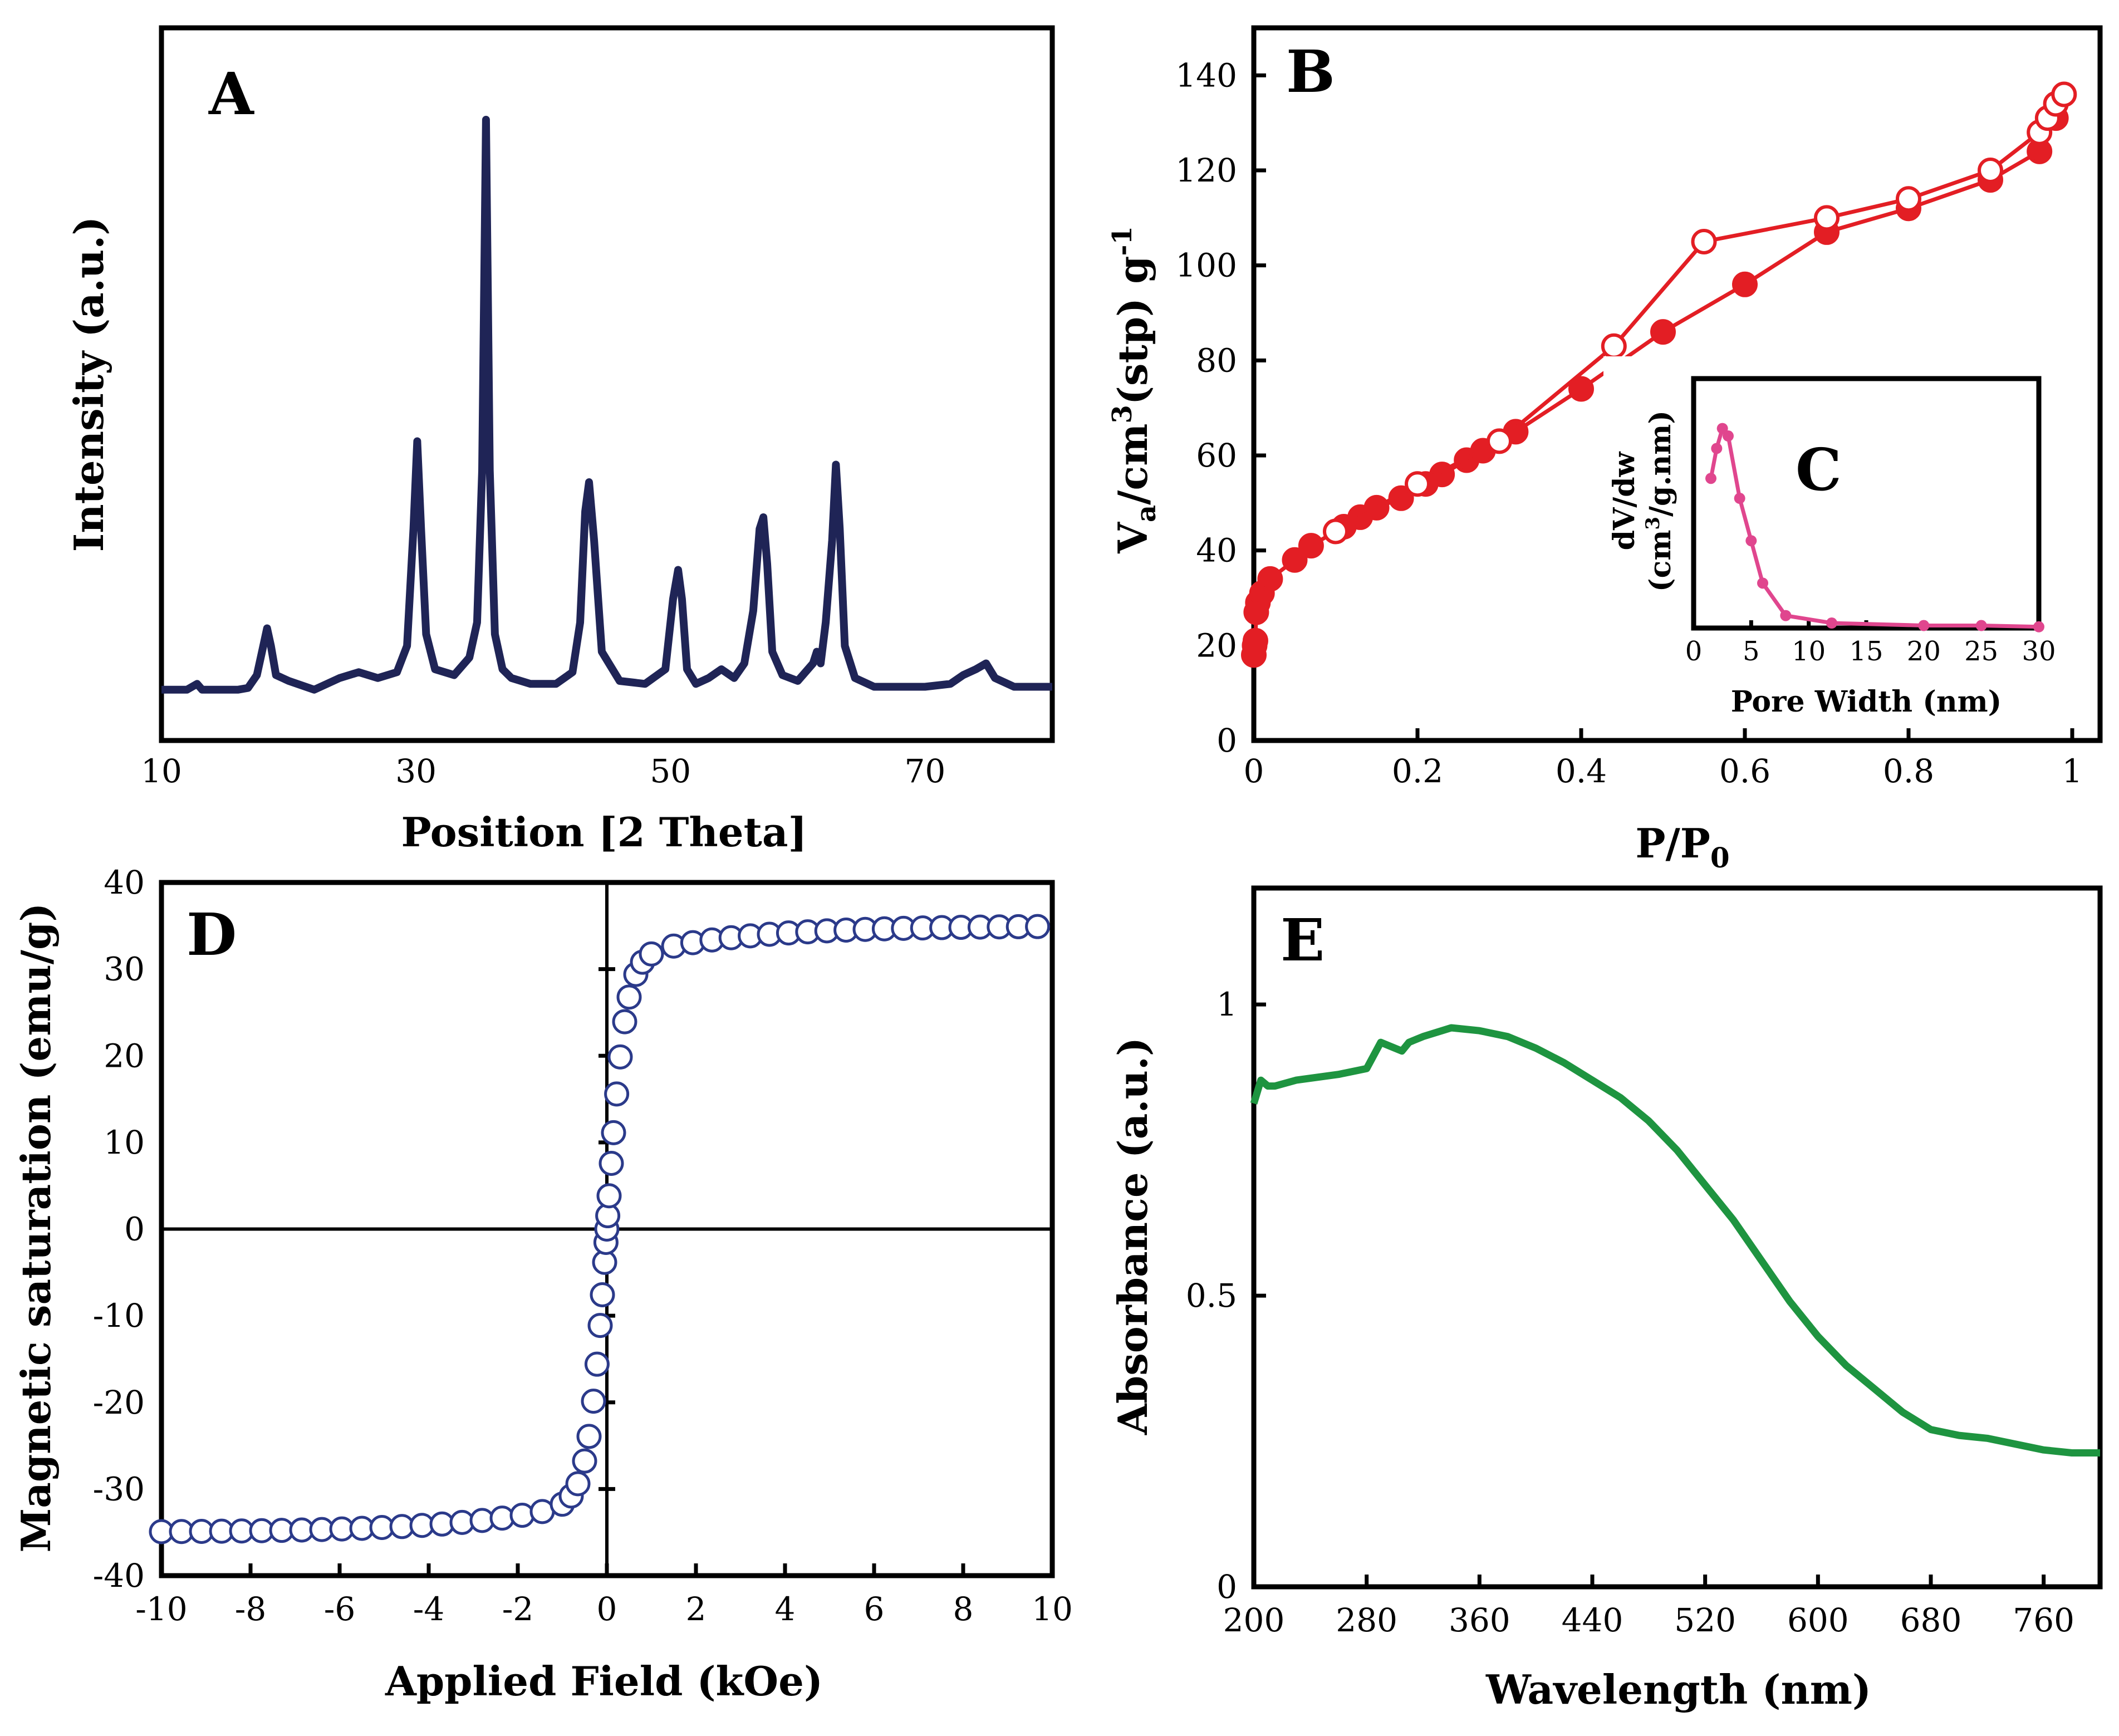  What do you see at coordinates (1751, 651) in the screenshot?
I see `inset-c-x-tick-label: 5` at bounding box center [1751, 651].